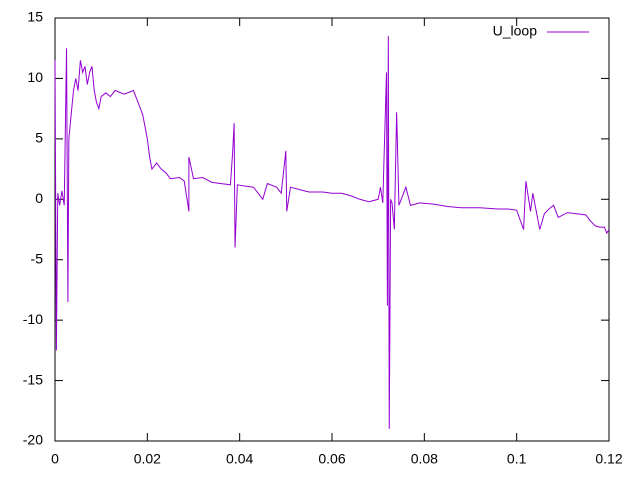 Image resolution: width=640 pixels, height=480 pixels. I want to click on y-tick-label: 0, so click(39, 198).